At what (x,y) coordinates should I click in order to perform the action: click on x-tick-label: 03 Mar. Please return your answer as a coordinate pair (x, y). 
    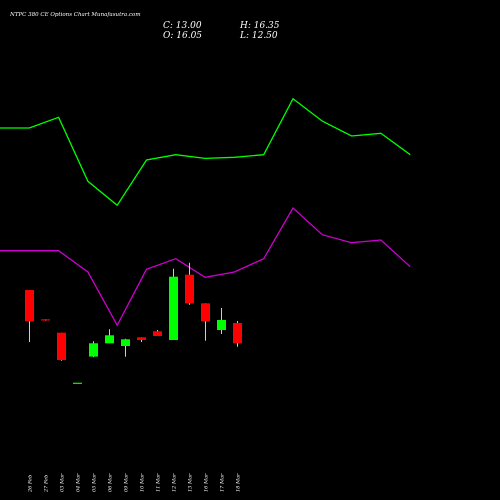
    Looking at the image, I should click on (63, 482).